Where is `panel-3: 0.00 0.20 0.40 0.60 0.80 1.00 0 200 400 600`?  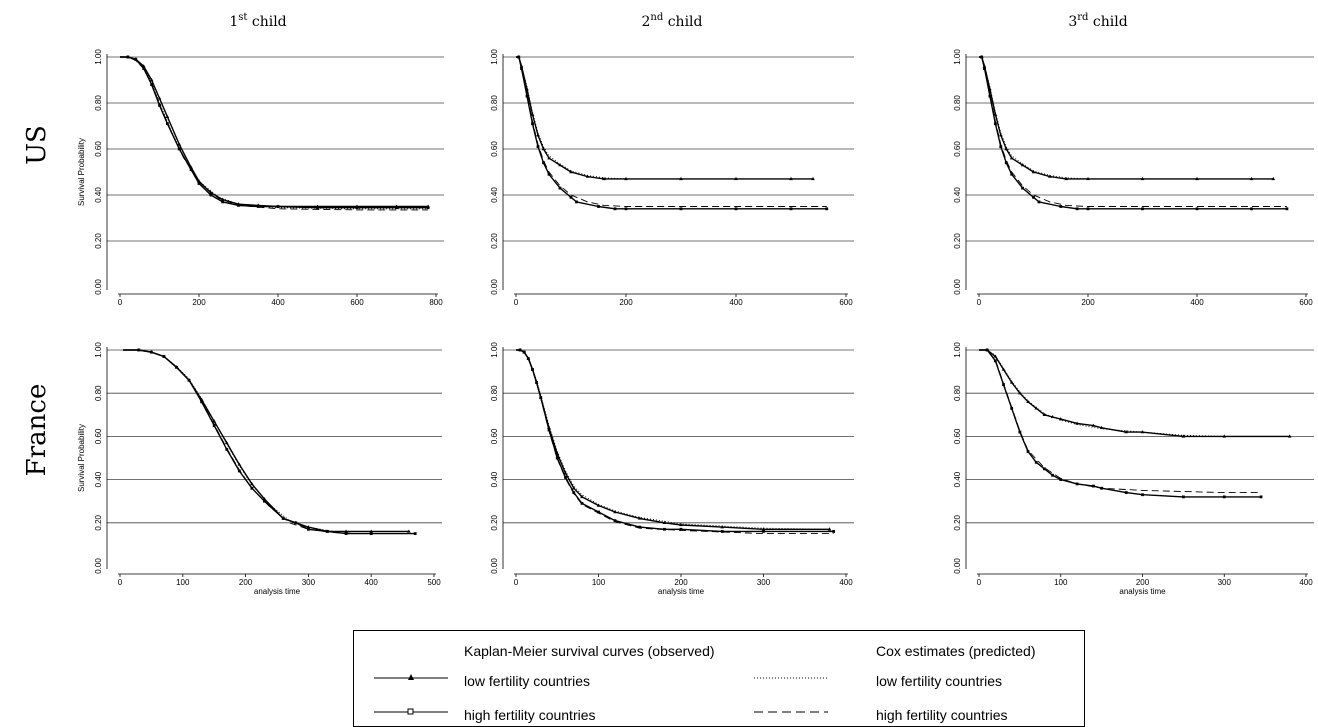 panel-3: 0.00 0.20 0.40 0.60 0.80 1.00 0 200 400 600 is located at coordinates (1133, 178).